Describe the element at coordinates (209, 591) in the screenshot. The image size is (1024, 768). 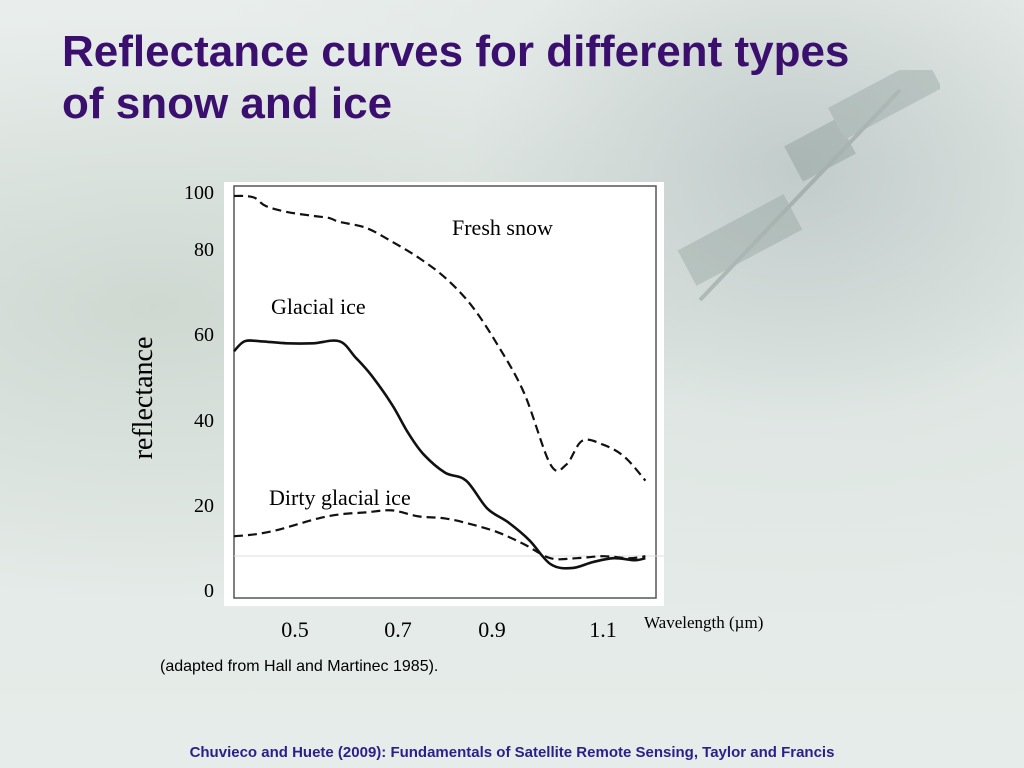
I see `y-tick-label: 0` at that location.